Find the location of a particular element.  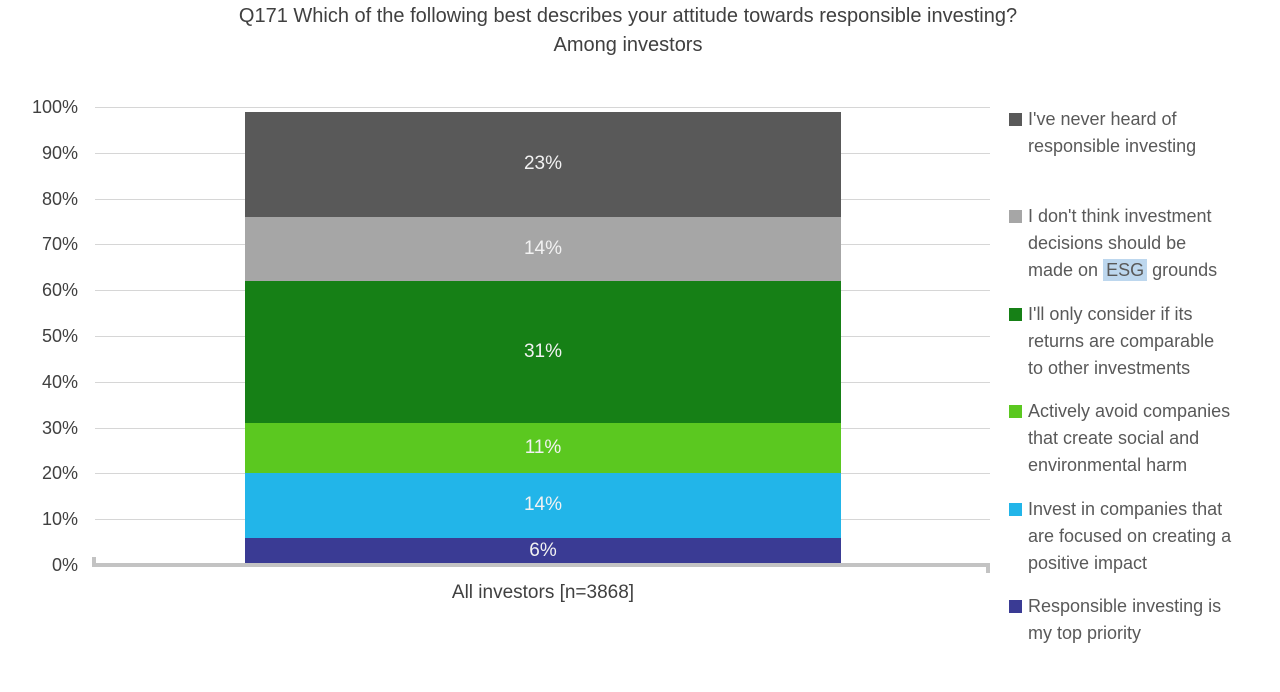

x-category-label: All investors [n=3868] is located at coordinates (543, 592).